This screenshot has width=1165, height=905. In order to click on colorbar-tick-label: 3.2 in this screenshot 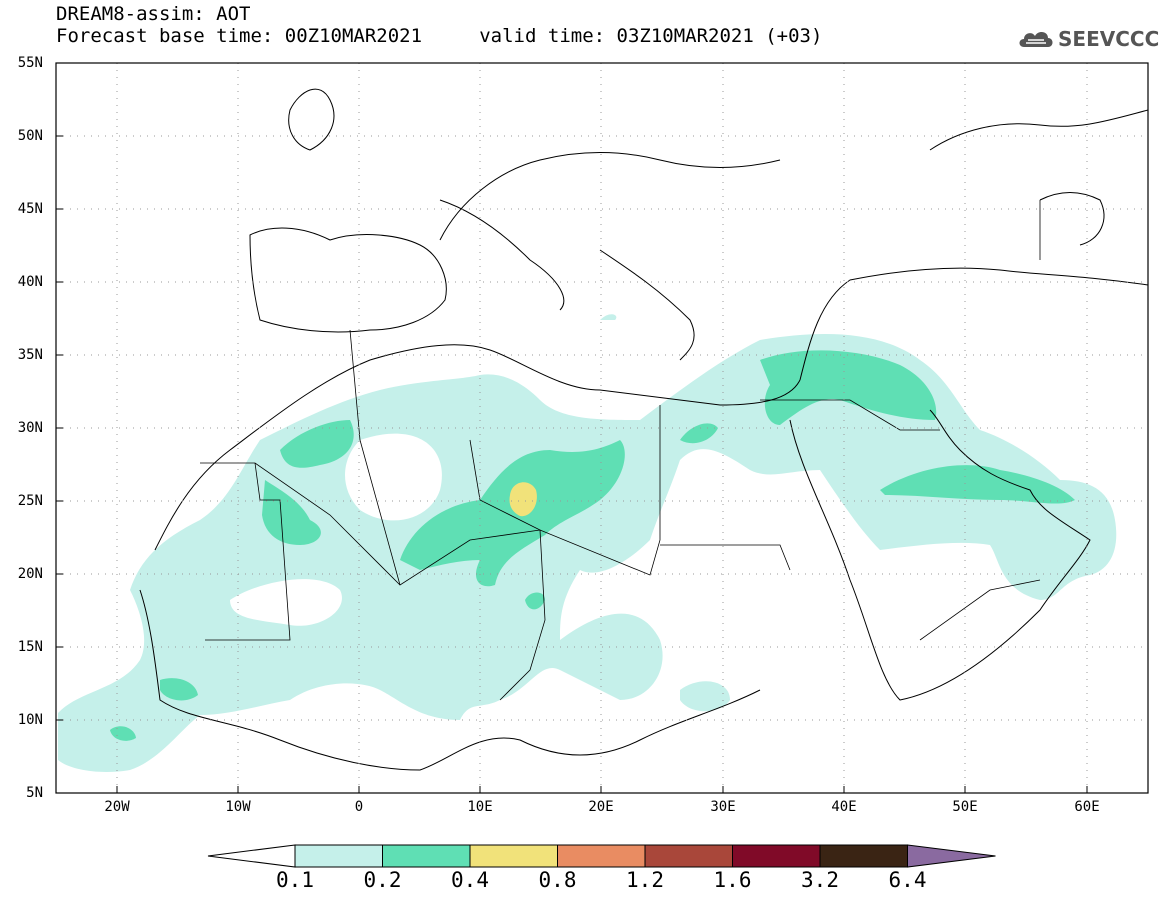, I will do `click(820, 880)`.